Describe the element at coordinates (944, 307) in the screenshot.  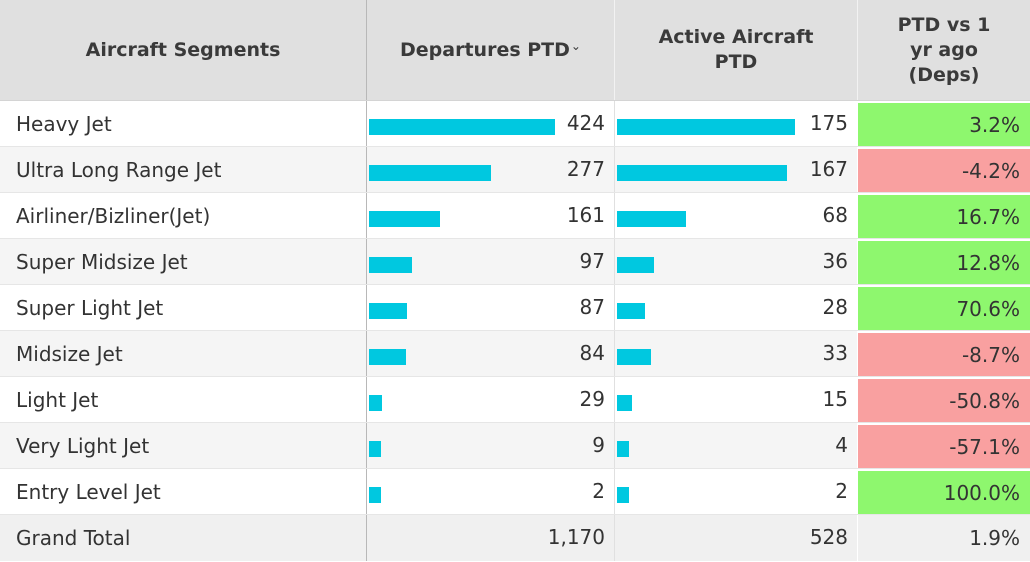
I see `pct-change-cell: 70.6%` at that location.